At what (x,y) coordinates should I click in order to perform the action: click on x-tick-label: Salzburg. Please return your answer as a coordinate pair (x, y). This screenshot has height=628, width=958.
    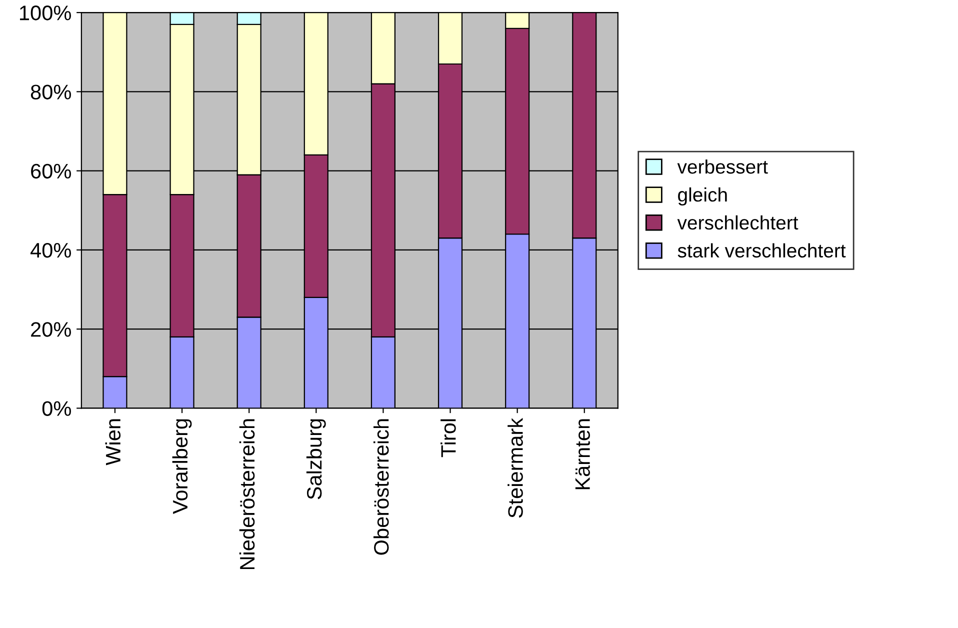
    Looking at the image, I should click on (316, 459).